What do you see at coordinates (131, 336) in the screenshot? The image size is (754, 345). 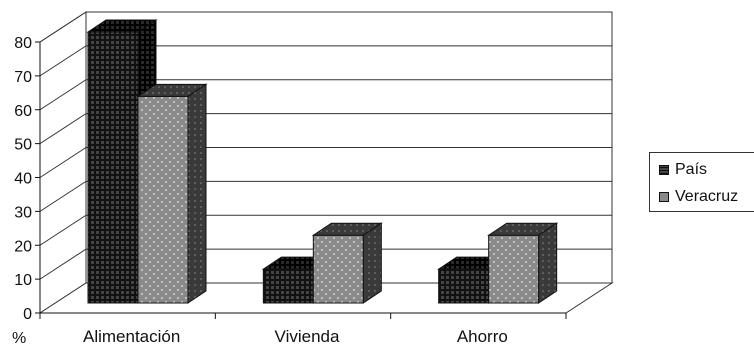 I see `x-category-label: Alimentación` at bounding box center [131, 336].